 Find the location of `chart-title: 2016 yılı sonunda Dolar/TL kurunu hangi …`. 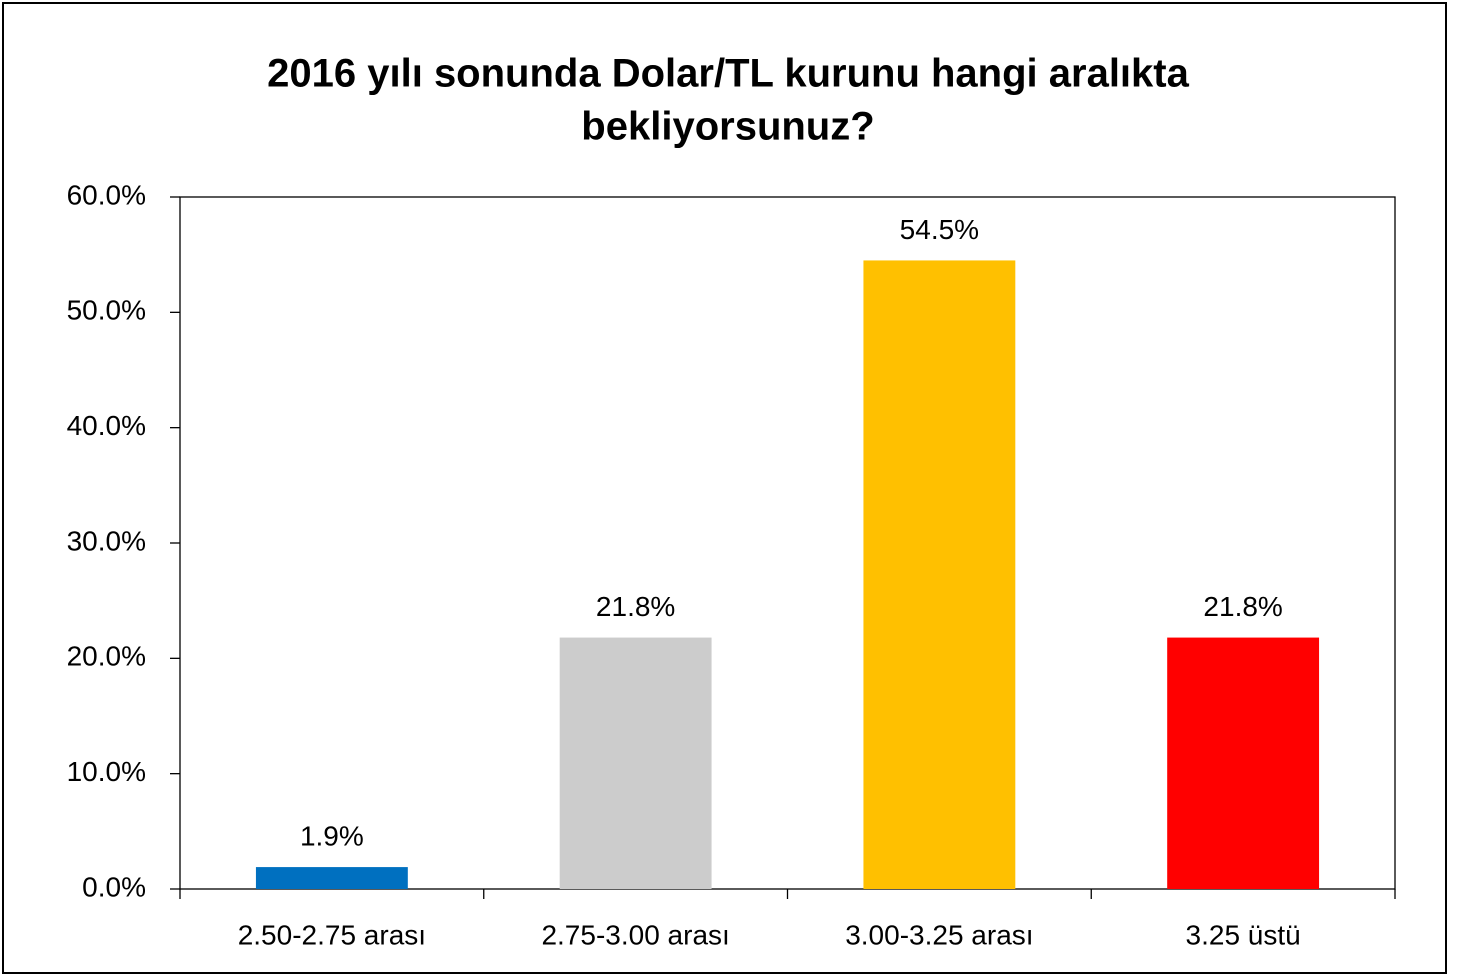

chart-title: 2016 yılı sonunda Dolar/TL kurunu hangi … is located at coordinates (728, 74).